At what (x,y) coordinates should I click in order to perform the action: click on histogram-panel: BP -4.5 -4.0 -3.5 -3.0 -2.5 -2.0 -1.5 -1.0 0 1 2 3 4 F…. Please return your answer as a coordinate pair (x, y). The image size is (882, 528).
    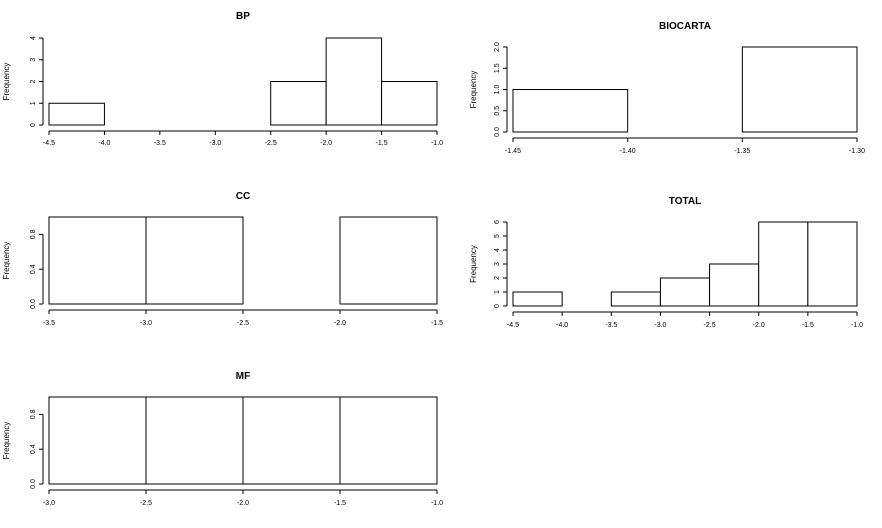
    Looking at the image, I should click on (222, 79).